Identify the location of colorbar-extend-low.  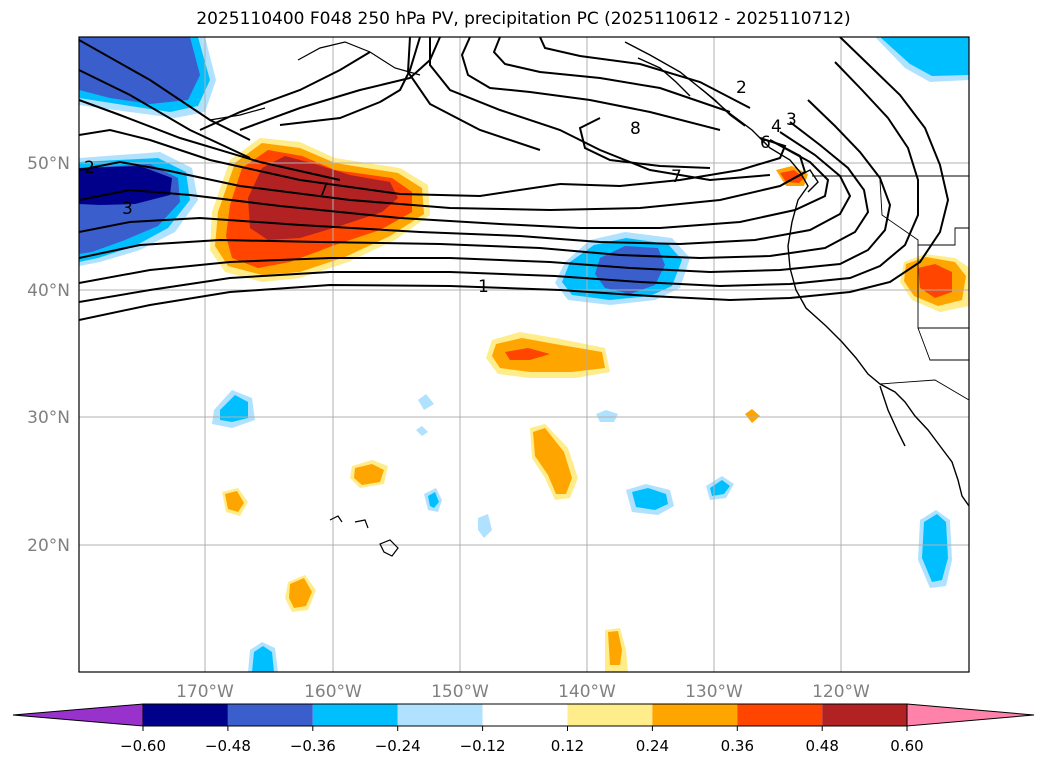
(78, 715).